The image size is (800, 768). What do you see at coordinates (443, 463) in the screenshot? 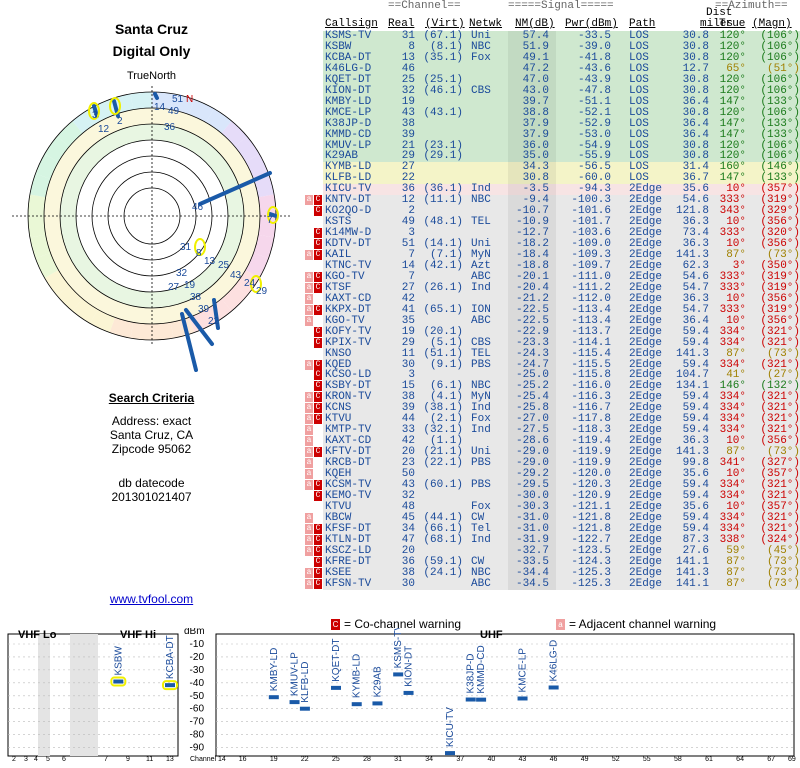
I see `cell-virt: (22.1)` at bounding box center [443, 463].